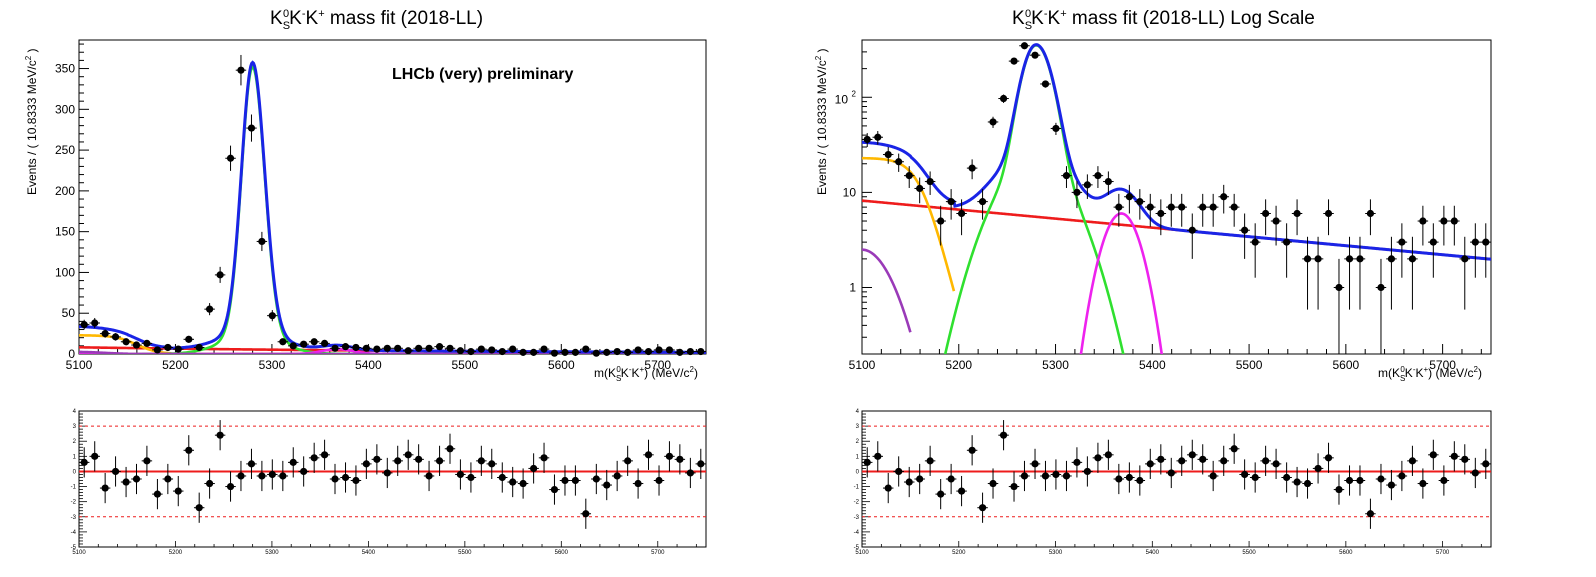 This screenshot has width=1596, height=577. I want to click on left-res-x-tick-label: 5500, so click(465, 553).